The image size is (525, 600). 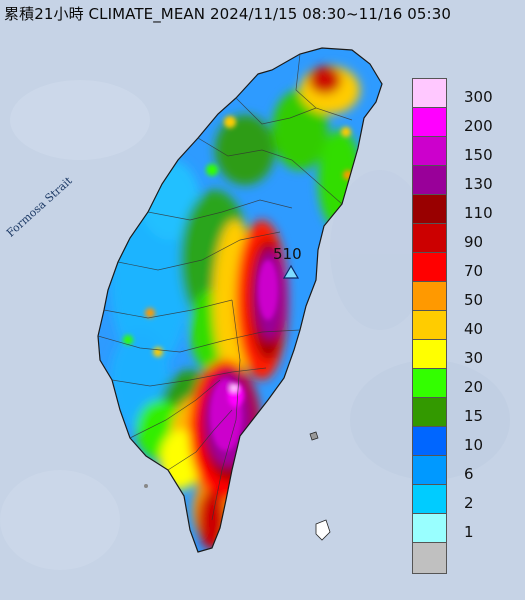 I want to click on legend-label: 300, so click(x=478, y=97).